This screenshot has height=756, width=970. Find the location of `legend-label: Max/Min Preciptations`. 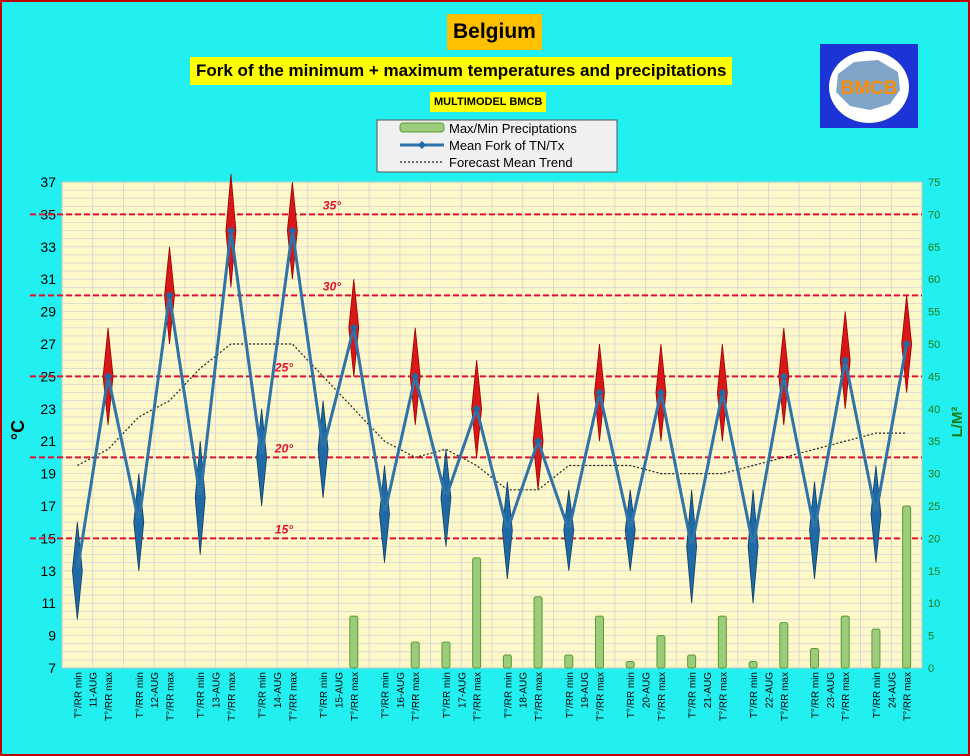

legend-label: Max/Min Preciptations is located at coordinates (513, 128).